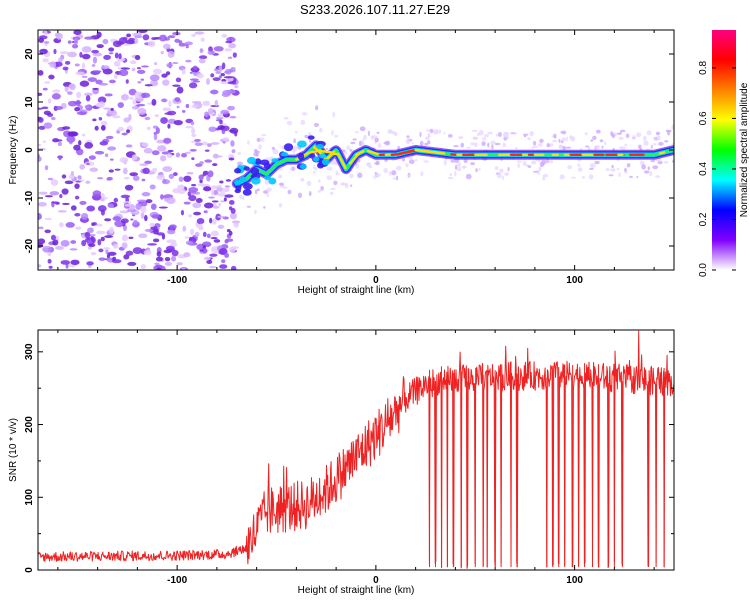 The image size is (750, 600). What do you see at coordinates (376, 580) in the screenshot?
I see `snr-x-tick-label: 0` at bounding box center [376, 580].